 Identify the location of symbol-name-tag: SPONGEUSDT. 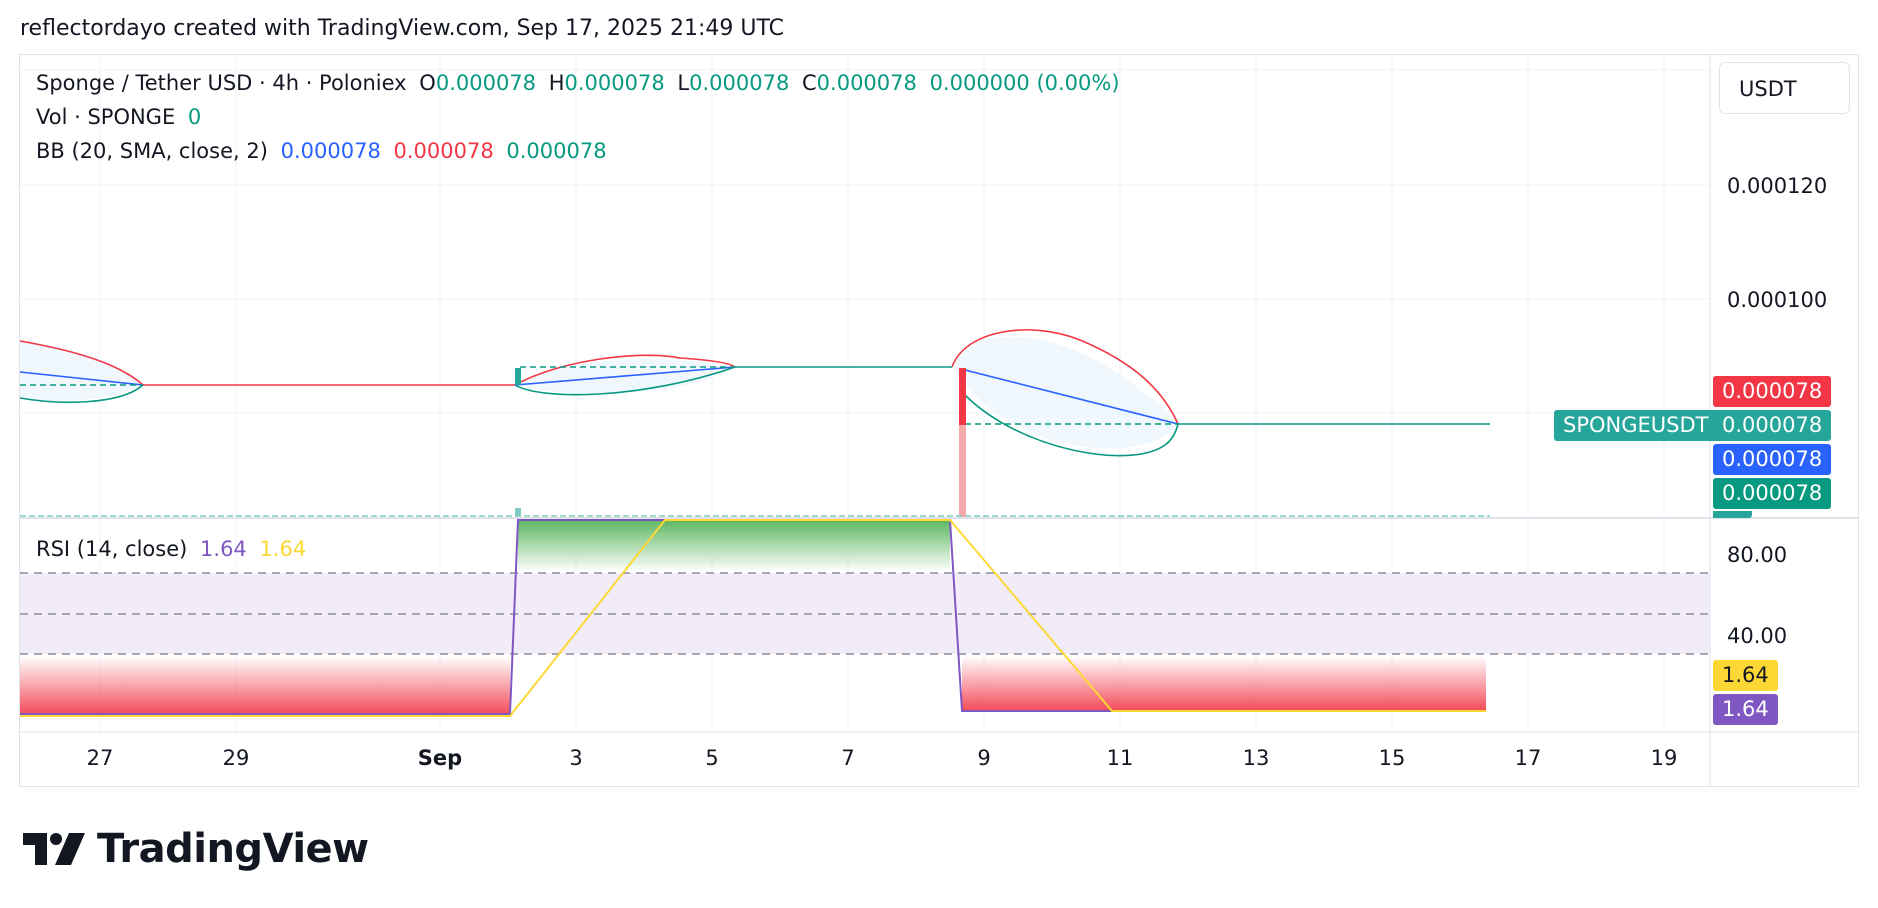
(1636, 425).